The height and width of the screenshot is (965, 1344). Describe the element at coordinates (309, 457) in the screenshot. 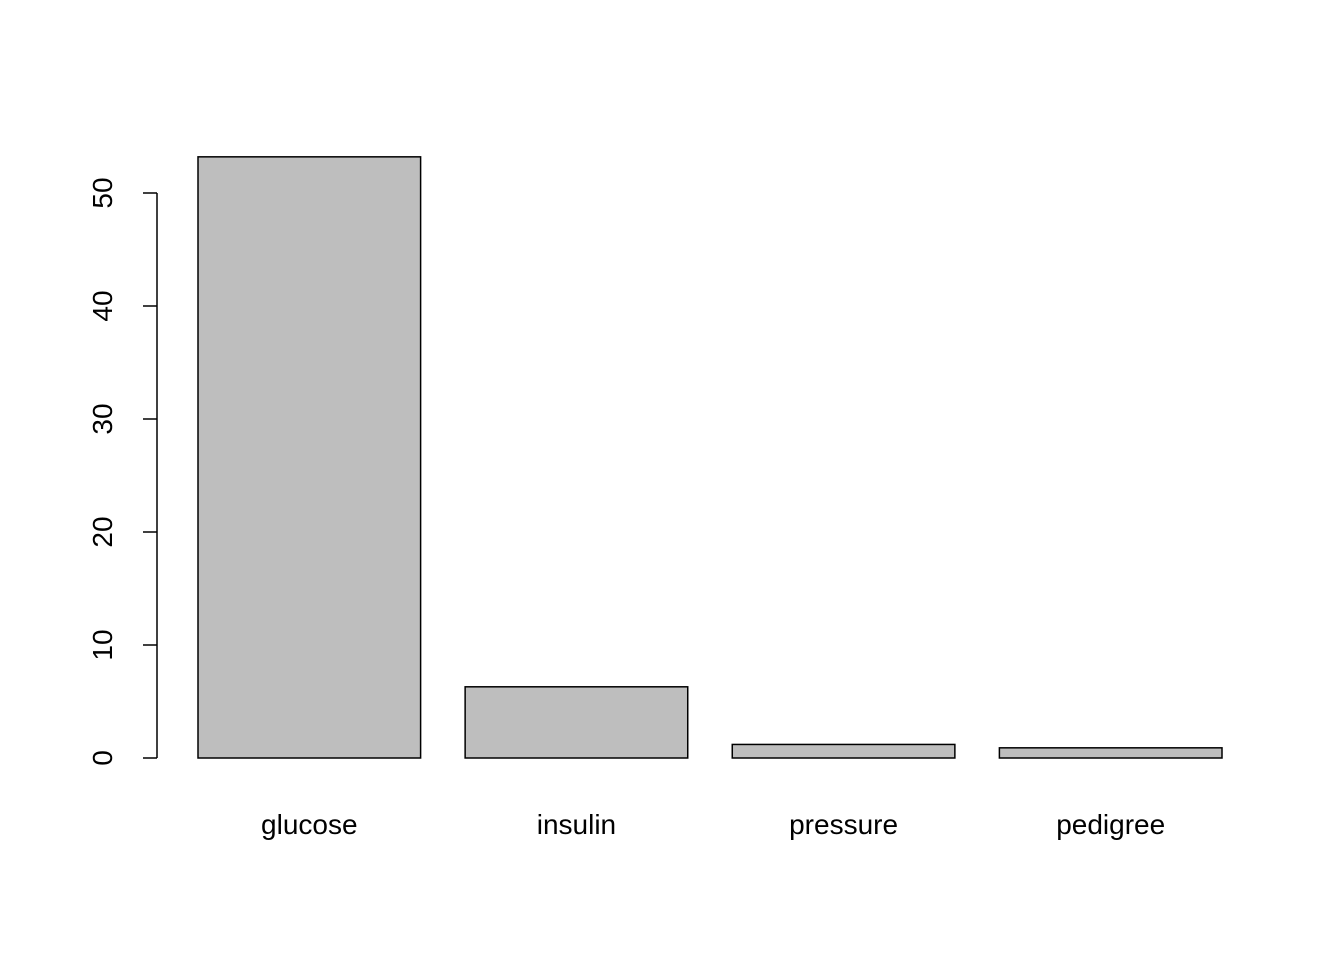

I see `bar-glucose` at that location.